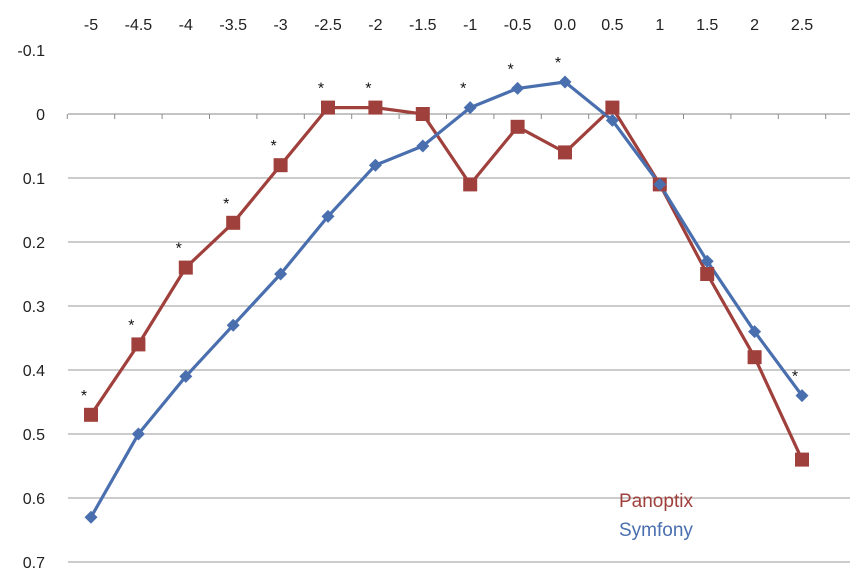 The image size is (861, 572). Describe the element at coordinates (34, 371) in the screenshot. I see `y-tick-label: 0.4` at that location.